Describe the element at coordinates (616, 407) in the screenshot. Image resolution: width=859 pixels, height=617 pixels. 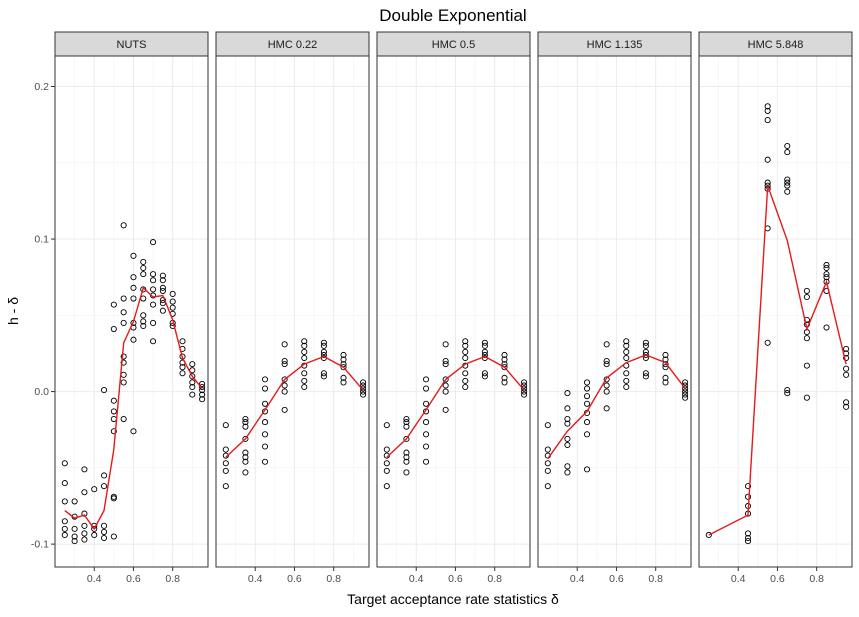
I see `mean-line` at that location.